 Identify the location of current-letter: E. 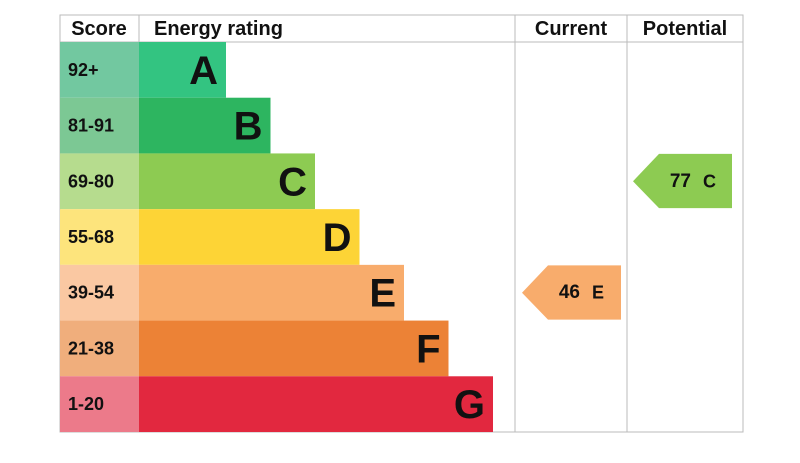
(598, 293).